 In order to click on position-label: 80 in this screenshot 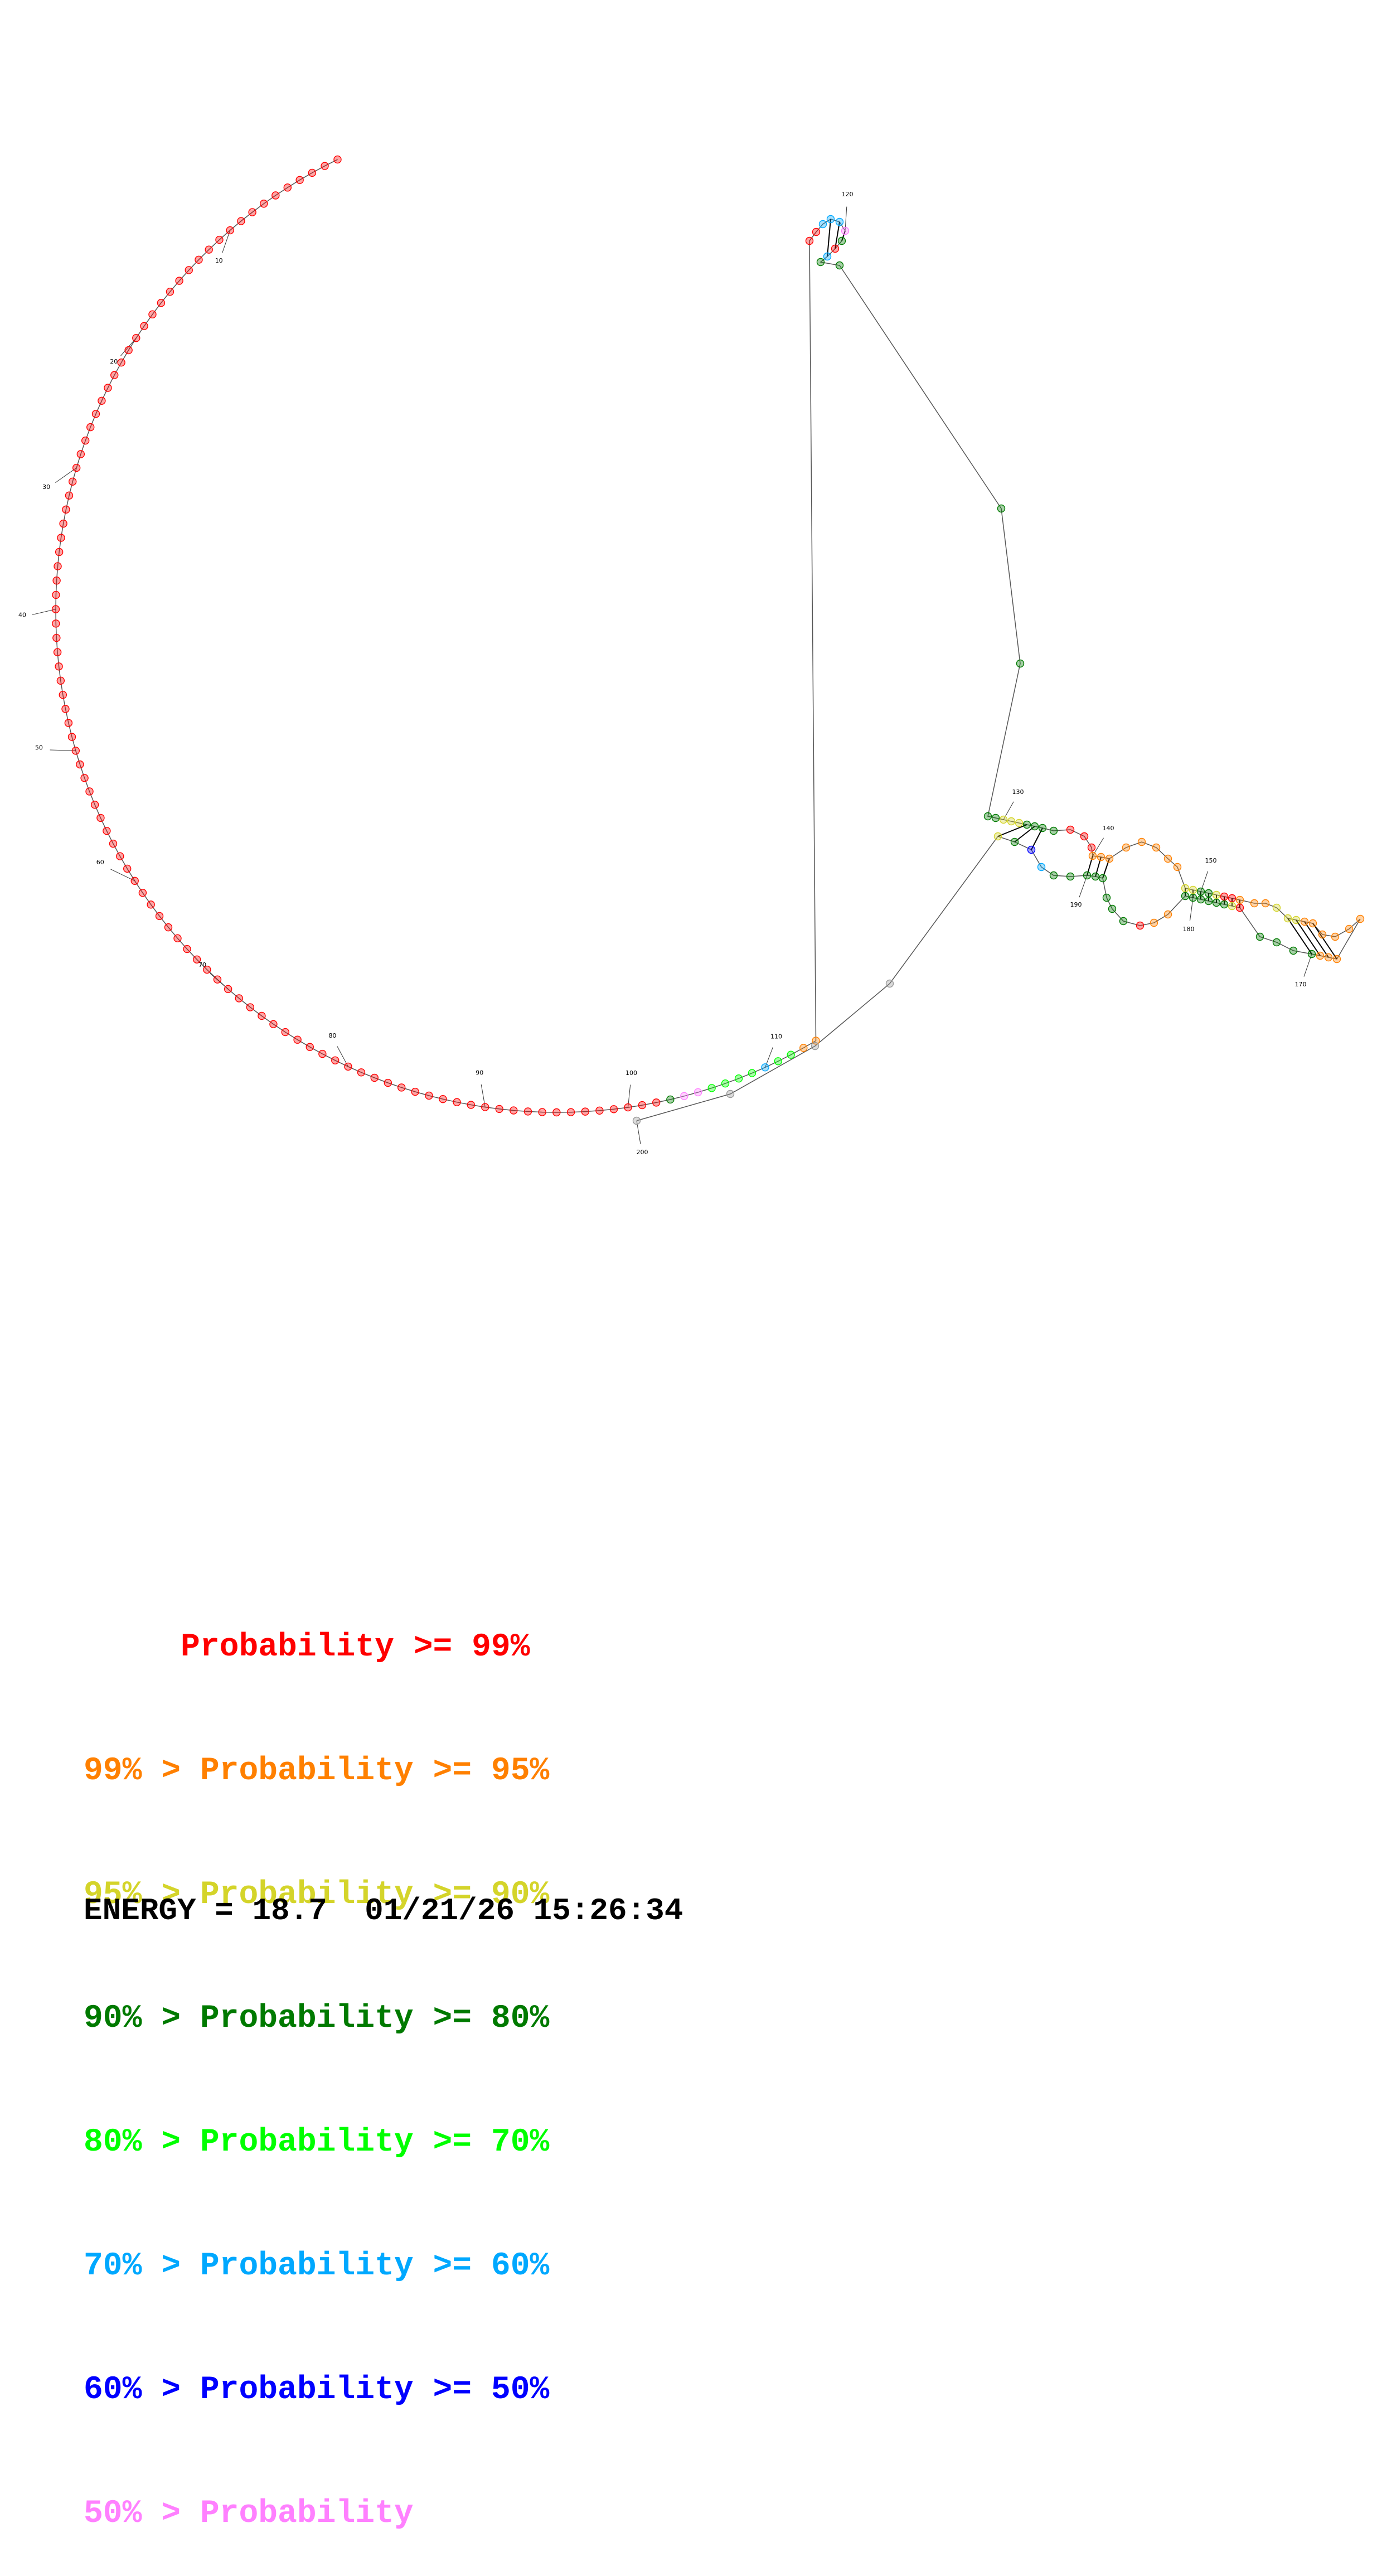, I will do `click(332, 1035)`.